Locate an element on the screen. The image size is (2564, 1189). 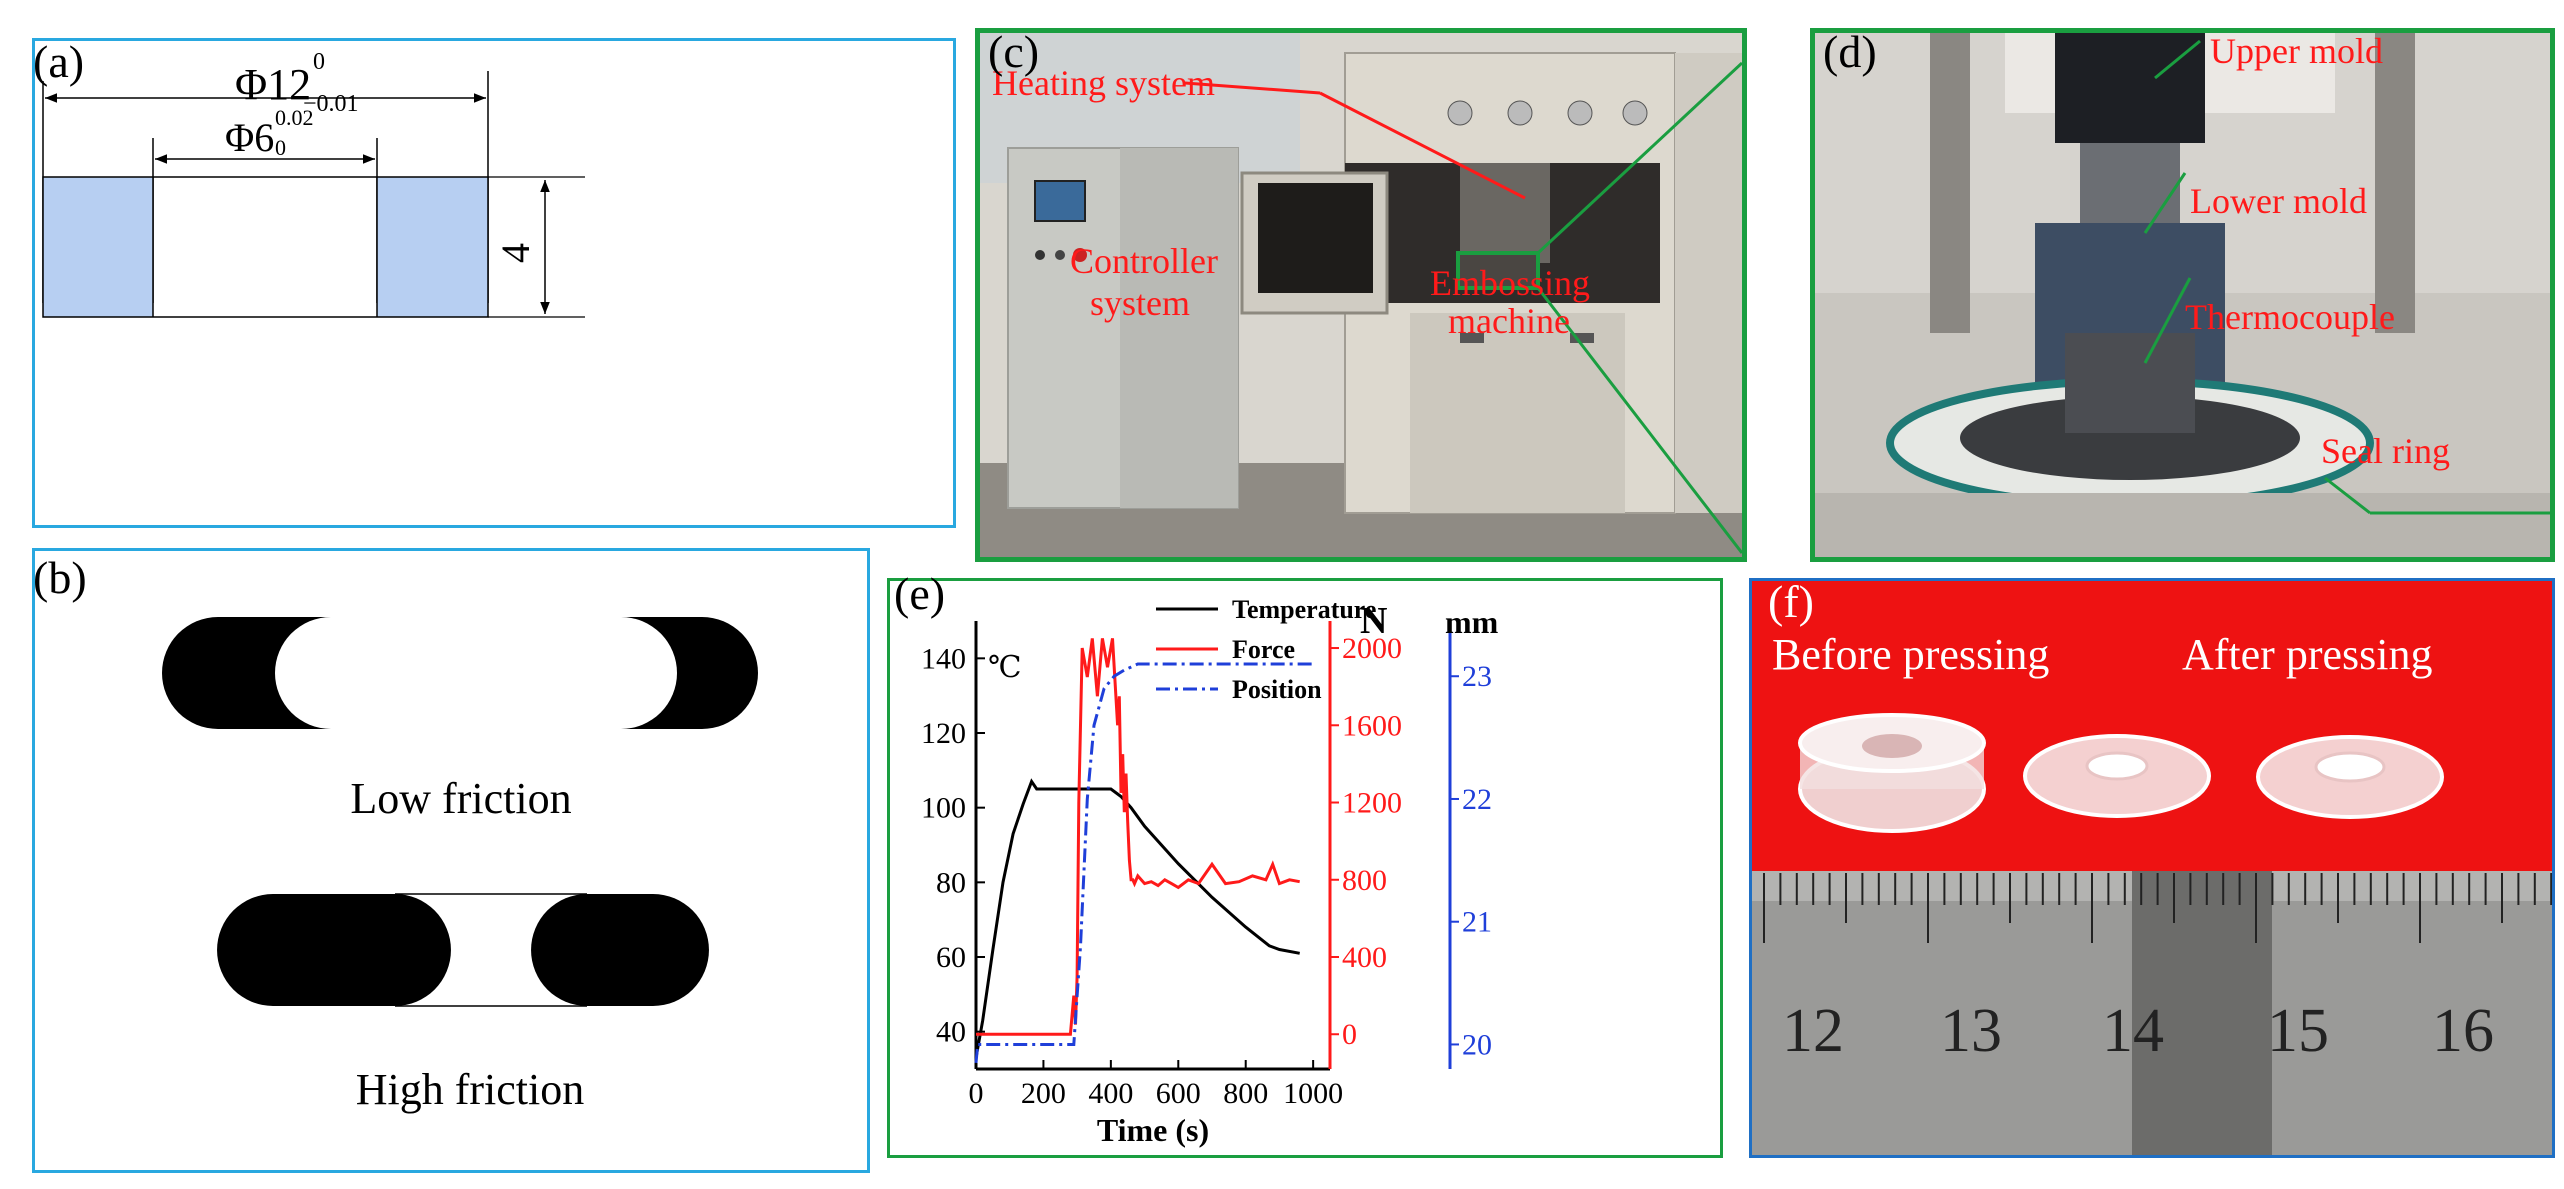
thermocouple-label: Thermocouple is located at coordinates (2290, 317).